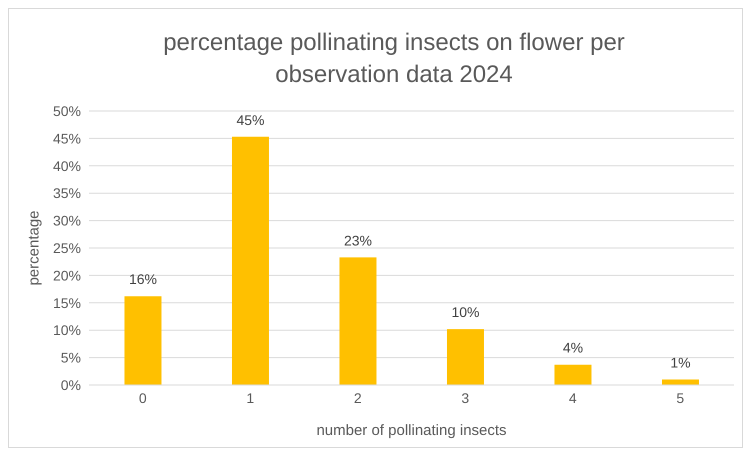 This screenshot has height=456, width=751. I want to click on x-tick-label: 2, so click(358, 398).